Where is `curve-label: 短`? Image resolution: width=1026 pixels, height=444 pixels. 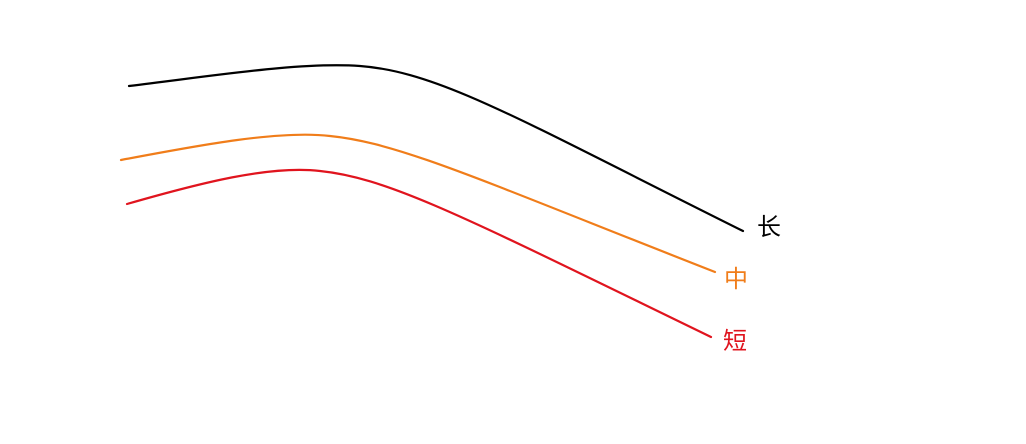 curve-label: 短 is located at coordinates (735, 341).